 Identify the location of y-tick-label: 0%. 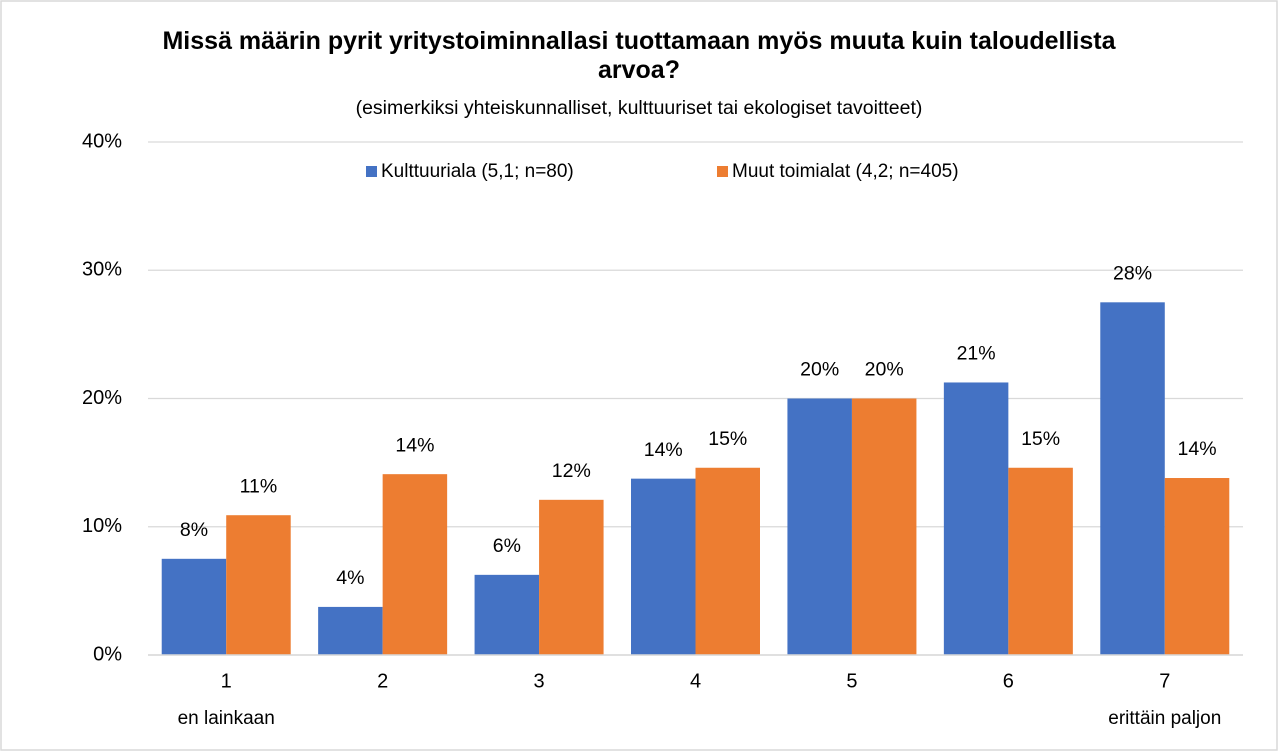
(107, 654).